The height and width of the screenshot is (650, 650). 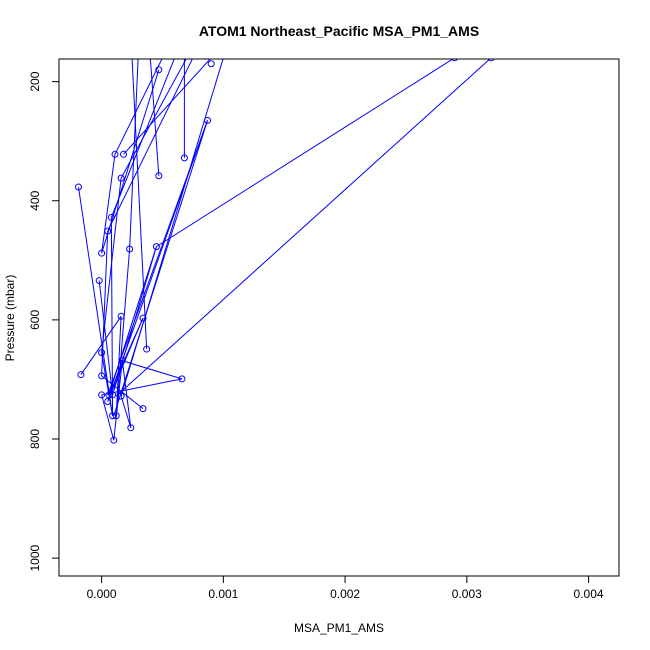 What do you see at coordinates (589, 594) in the screenshot?
I see `x-tick-label: 0.004` at bounding box center [589, 594].